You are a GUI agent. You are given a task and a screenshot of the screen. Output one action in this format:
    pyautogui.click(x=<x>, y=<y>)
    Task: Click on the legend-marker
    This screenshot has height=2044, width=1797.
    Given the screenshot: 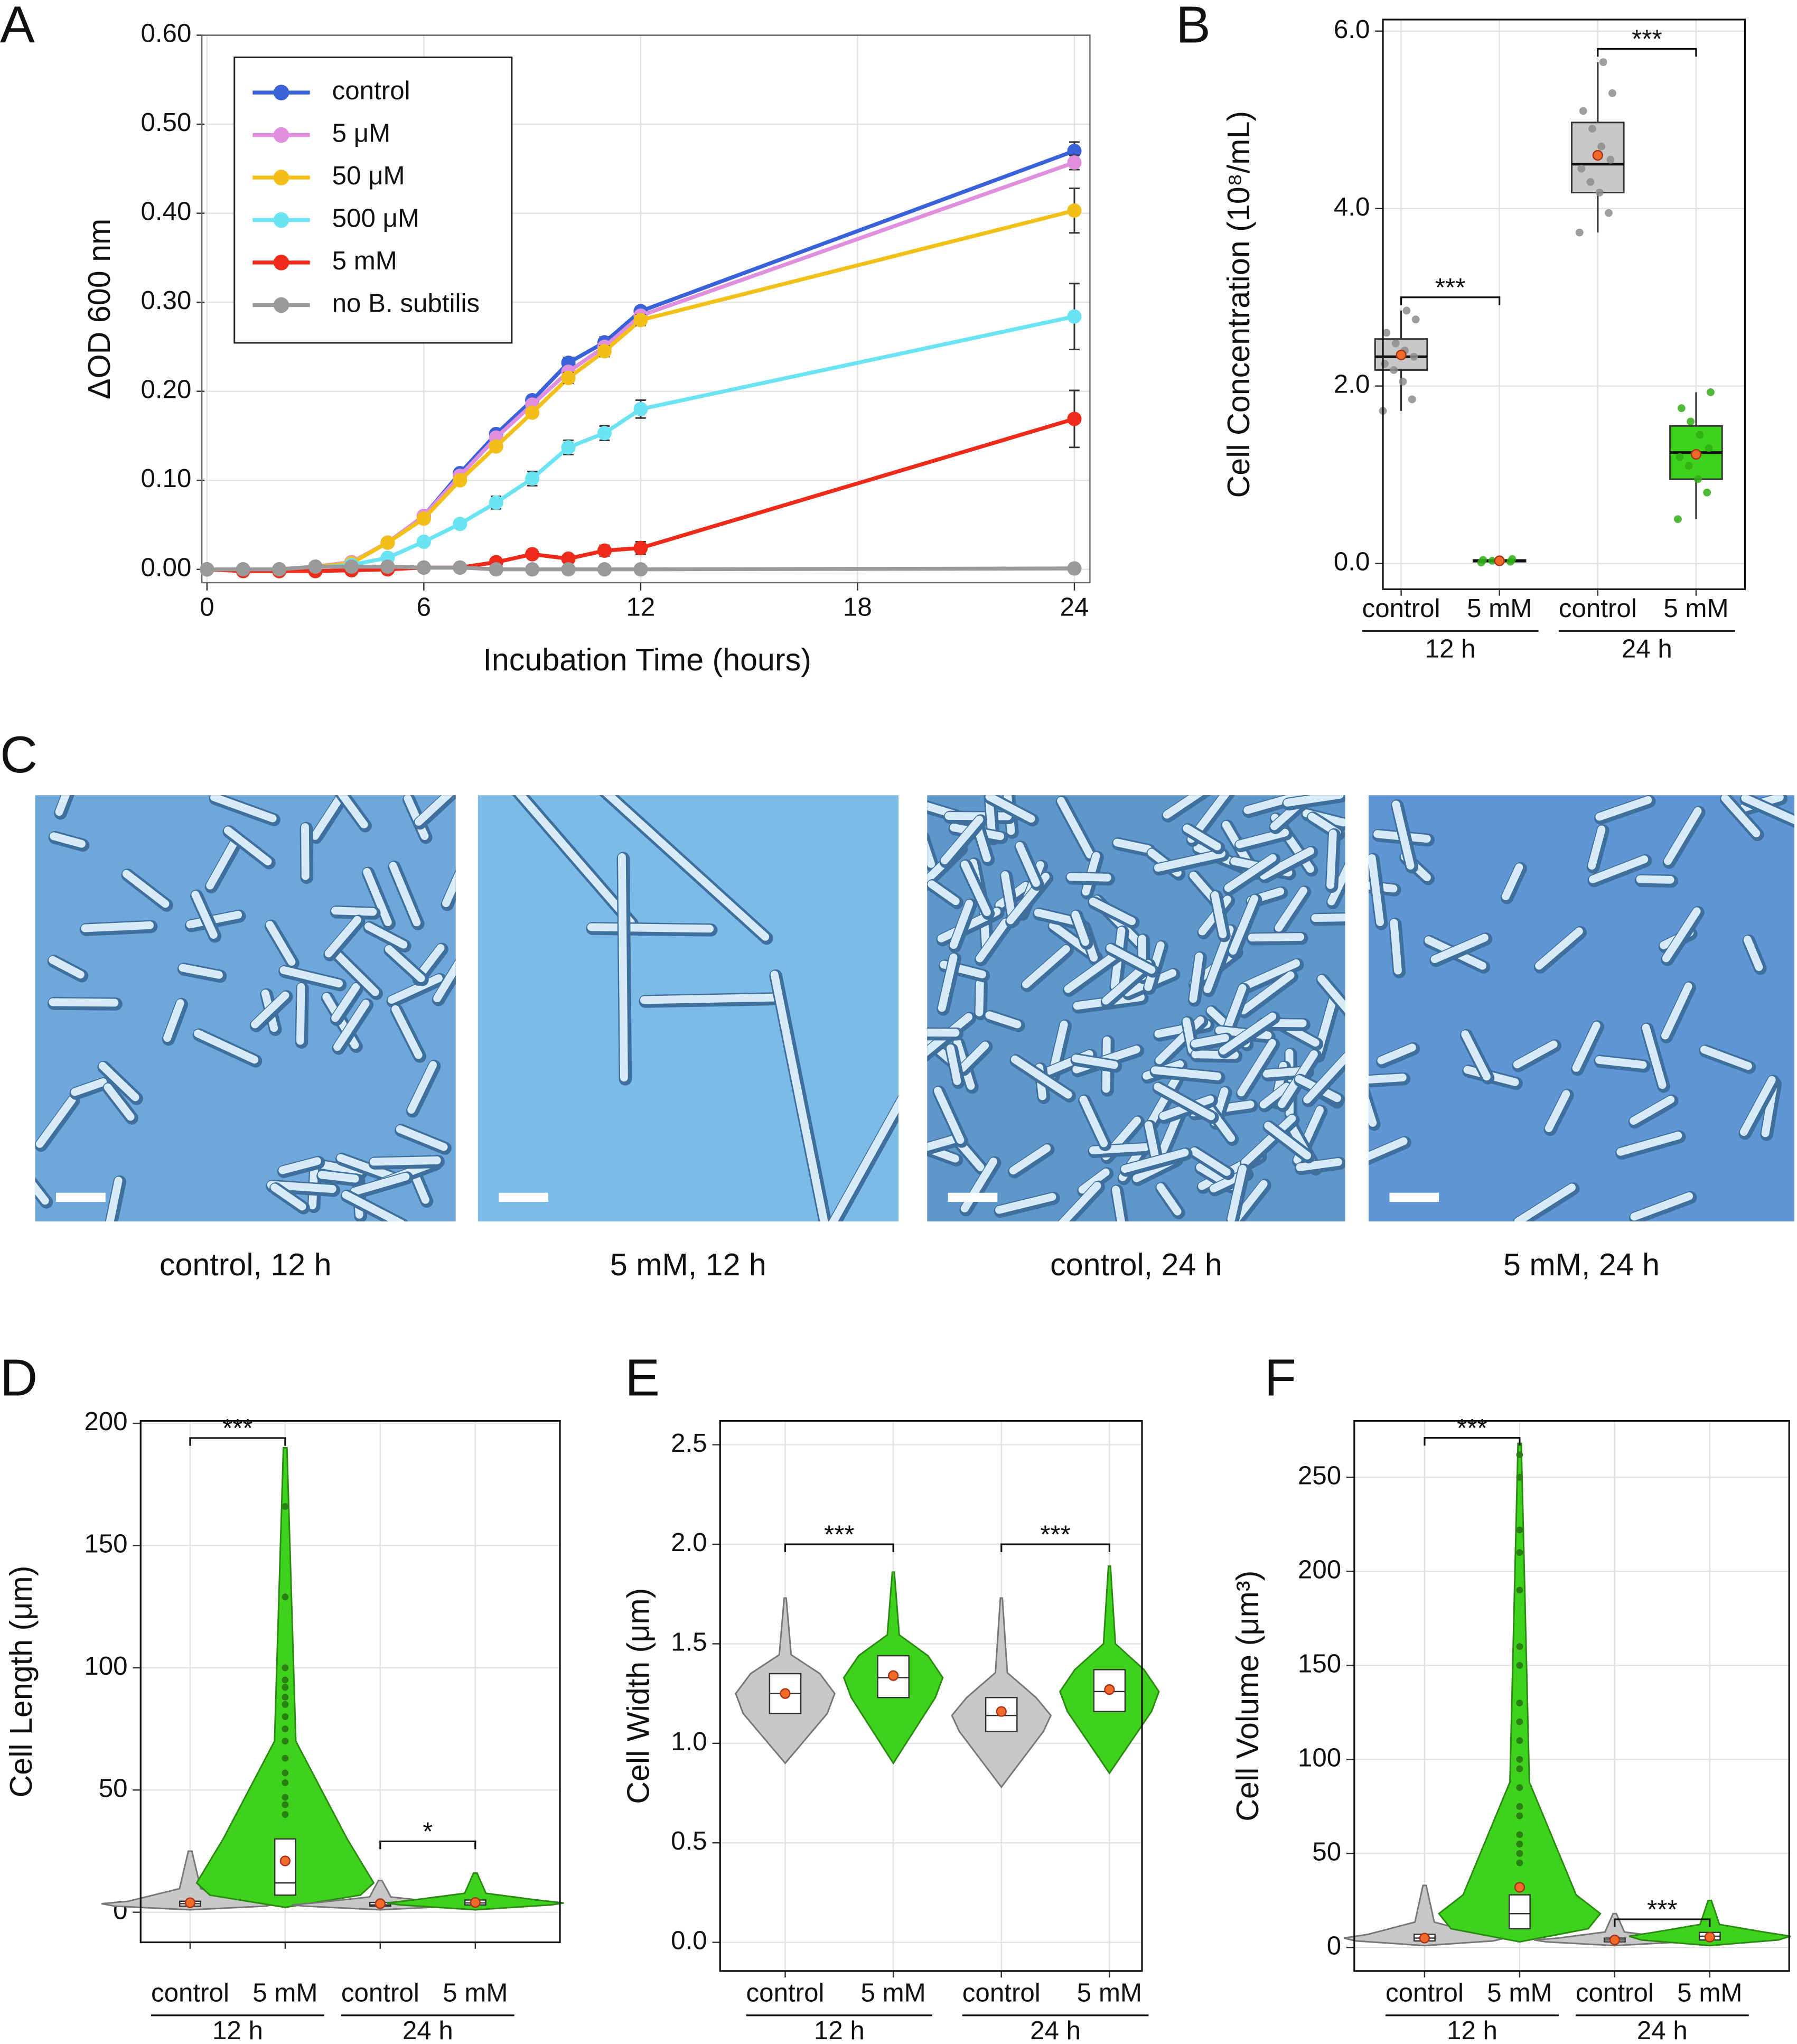 What is the action you would take?
    pyautogui.click(x=281, y=92)
    